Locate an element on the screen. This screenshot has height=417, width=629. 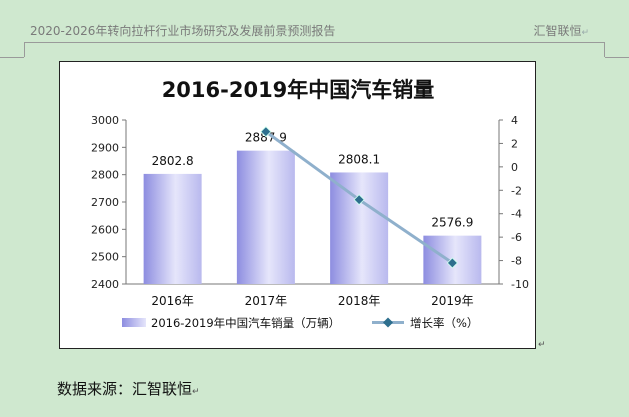
x-axis-tick-label: 2019年 is located at coordinates (452, 301).